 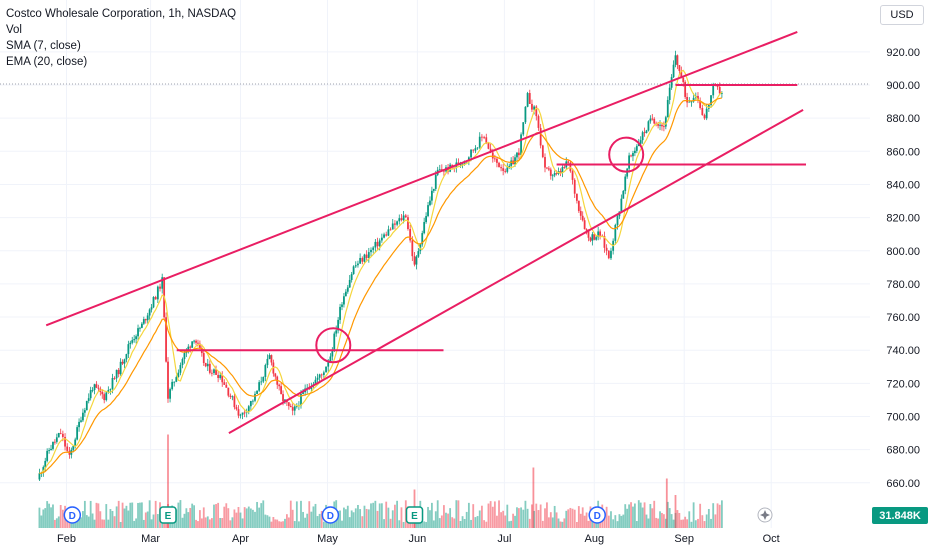 I want to click on dividend-marker-circle, so click(x=72, y=515).